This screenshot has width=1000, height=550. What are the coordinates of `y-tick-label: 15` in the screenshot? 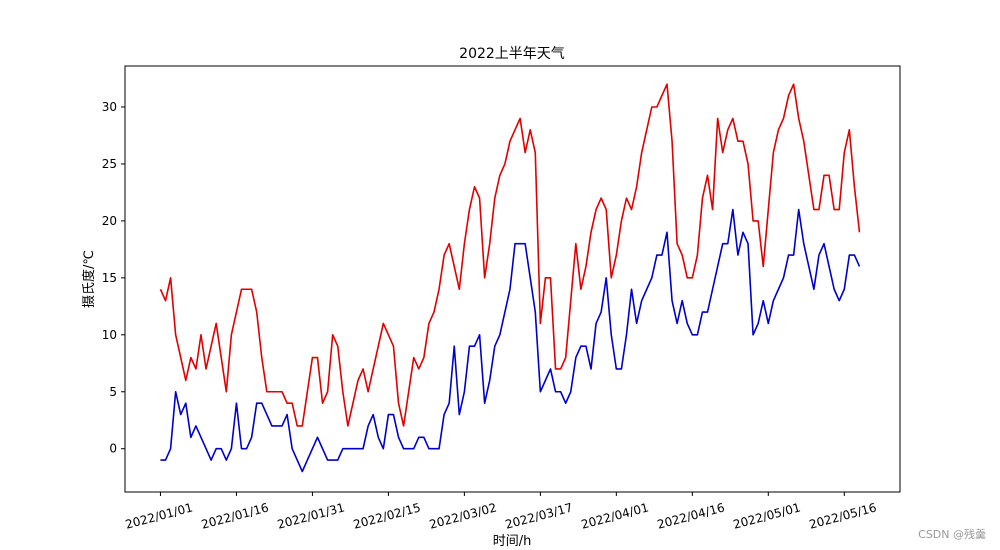 It's located at (109, 278).